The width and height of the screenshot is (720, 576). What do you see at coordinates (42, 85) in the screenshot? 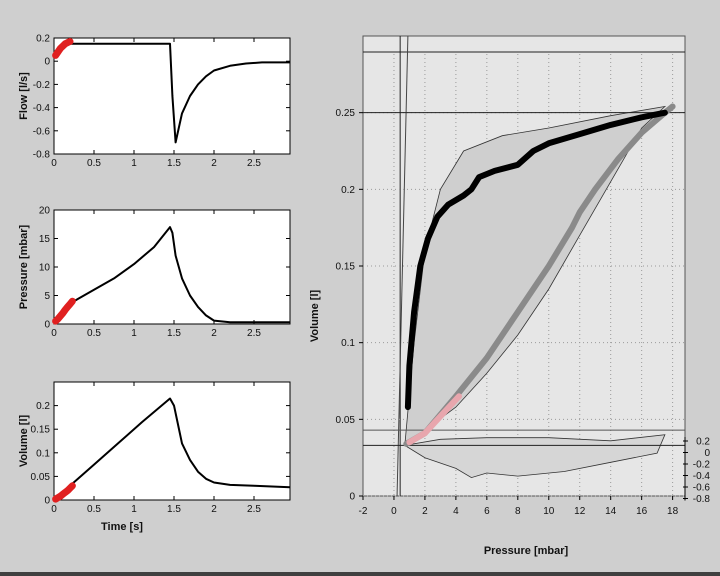
I see `y-tick-label: -0.2` at bounding box center [42, 85].